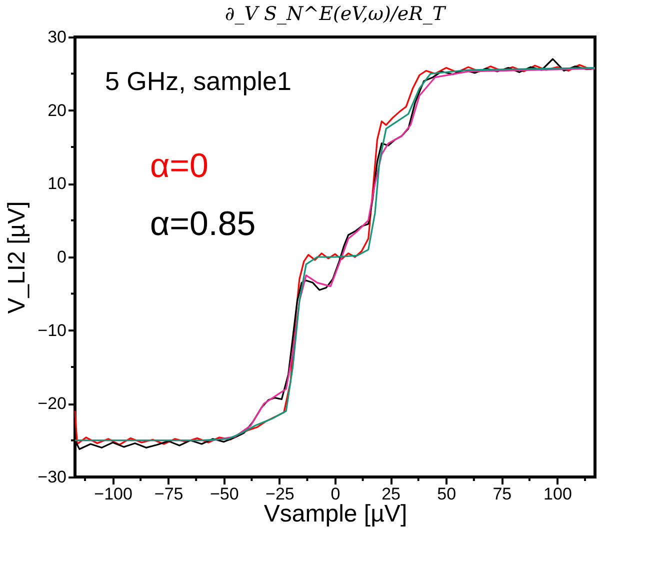 Image resolution: width=656 pixels, height=575 pixels. Describe the element at coordinates (280, 494) in the screenshot. I see `x-tick-label: −25` at that location.